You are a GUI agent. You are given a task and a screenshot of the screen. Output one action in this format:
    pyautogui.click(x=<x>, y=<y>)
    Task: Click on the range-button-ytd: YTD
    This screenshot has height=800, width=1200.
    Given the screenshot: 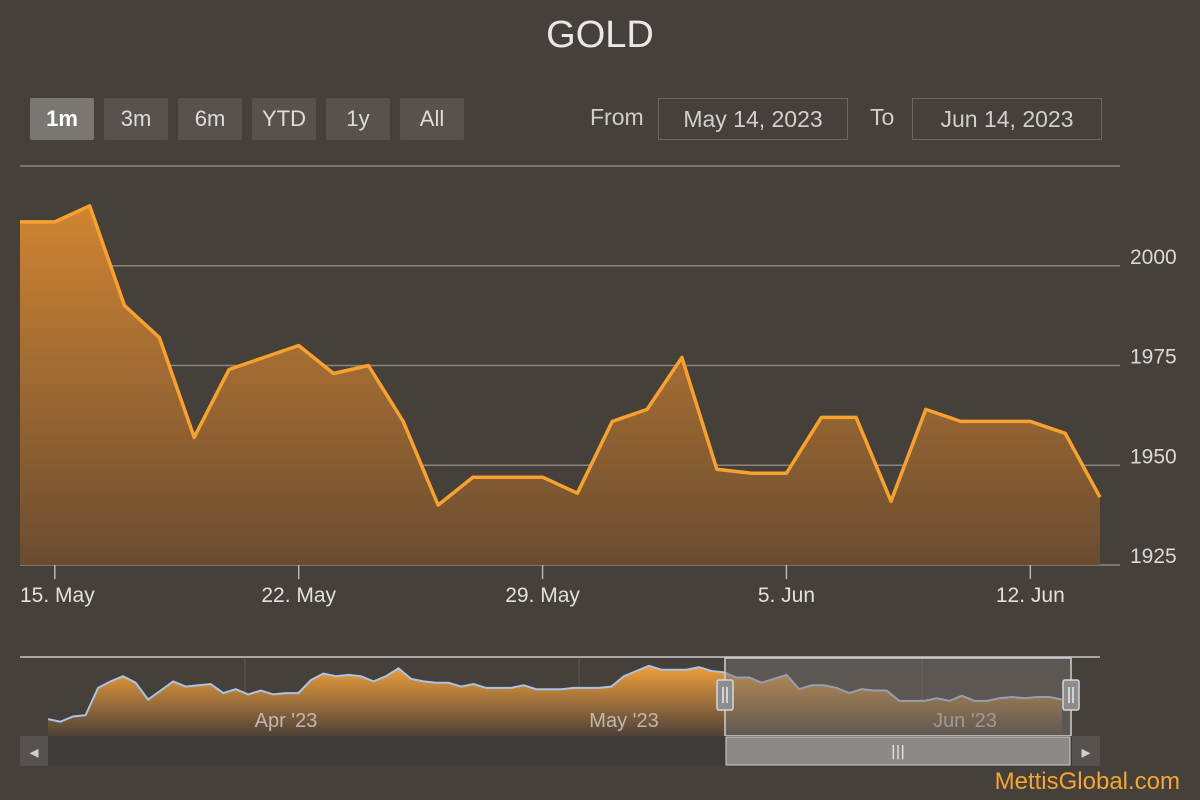 What is the action you would take?
    pyautogui.click(x=284, y=119)
    